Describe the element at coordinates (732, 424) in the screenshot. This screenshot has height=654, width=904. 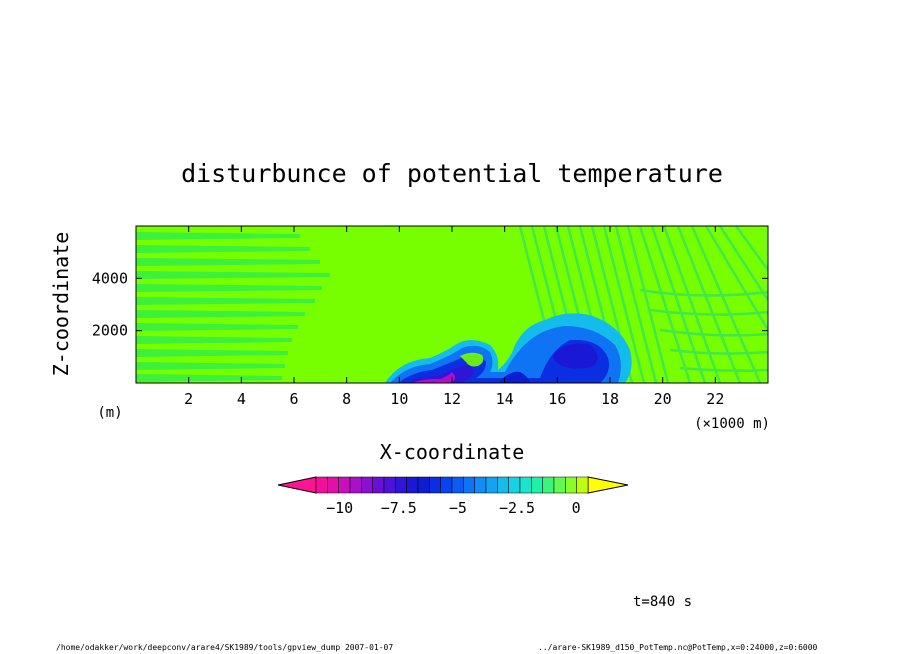
I see `x-unit-label: (×1000 m)` at that location.